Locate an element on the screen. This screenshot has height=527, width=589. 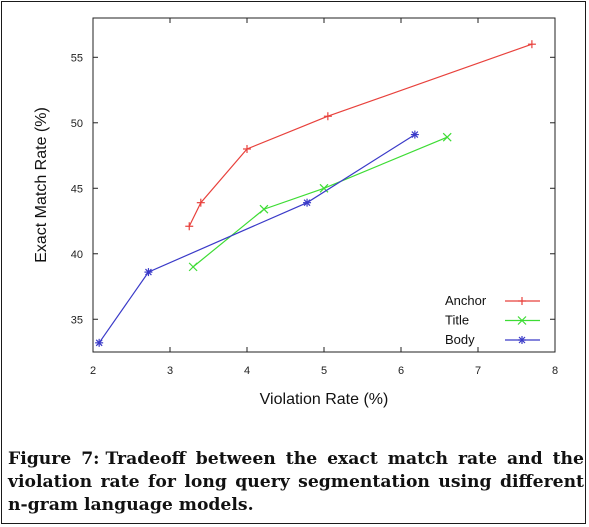
legend-marker-body is located at coordinates (522, 340).